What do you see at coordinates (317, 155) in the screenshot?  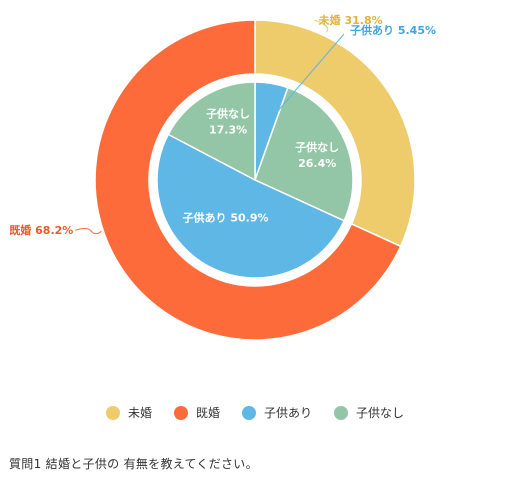 I see `label-no-children-large: 子供なし 26.4%` at bounding box center [317, 155].